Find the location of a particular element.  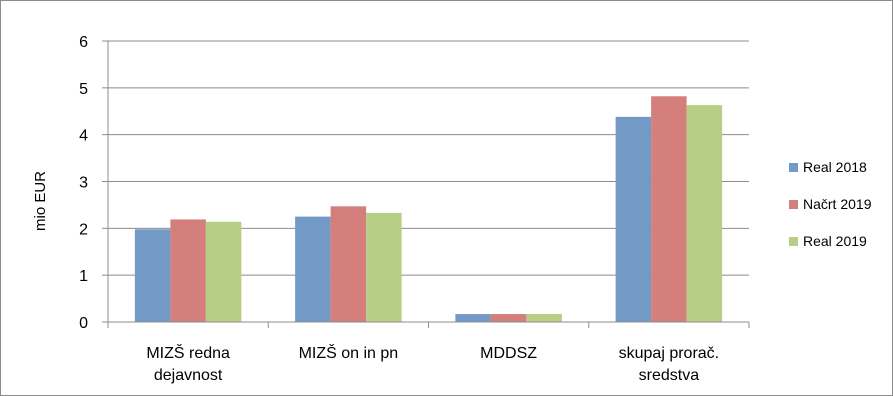

x-category-label: MIZŠ redna is located at coordinates (188, 352).